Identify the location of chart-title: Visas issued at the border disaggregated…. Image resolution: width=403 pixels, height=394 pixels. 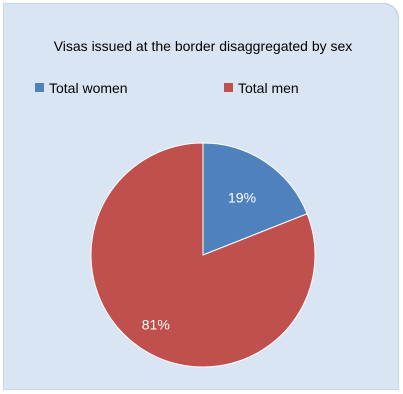
(203, 46).